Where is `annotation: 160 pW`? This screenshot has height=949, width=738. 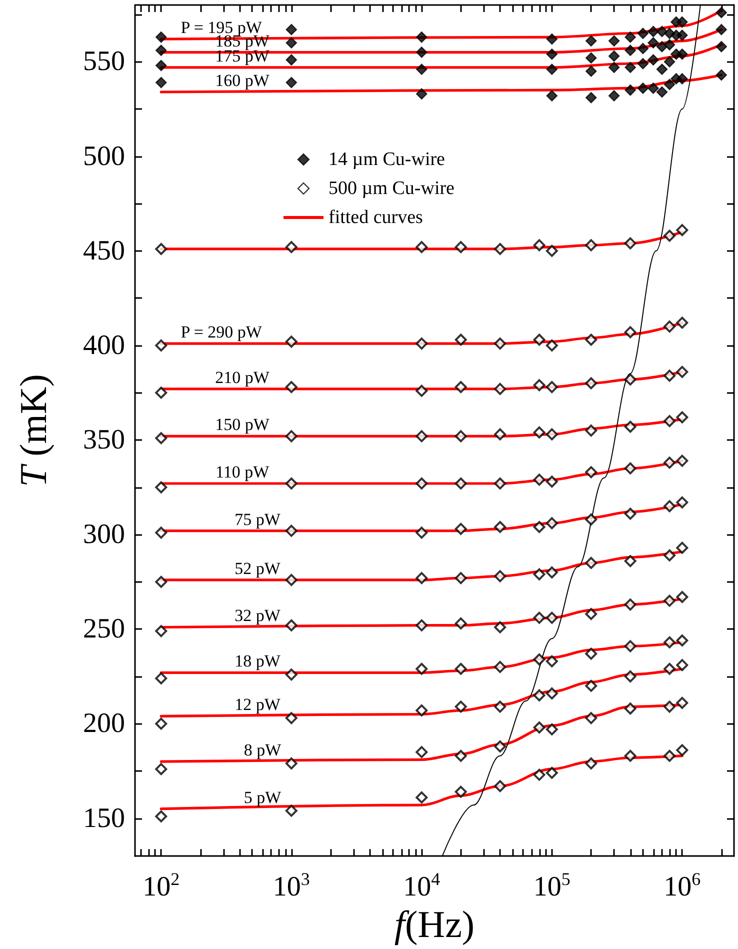
annotation: 160 pW is located at coordinates (242, 80).